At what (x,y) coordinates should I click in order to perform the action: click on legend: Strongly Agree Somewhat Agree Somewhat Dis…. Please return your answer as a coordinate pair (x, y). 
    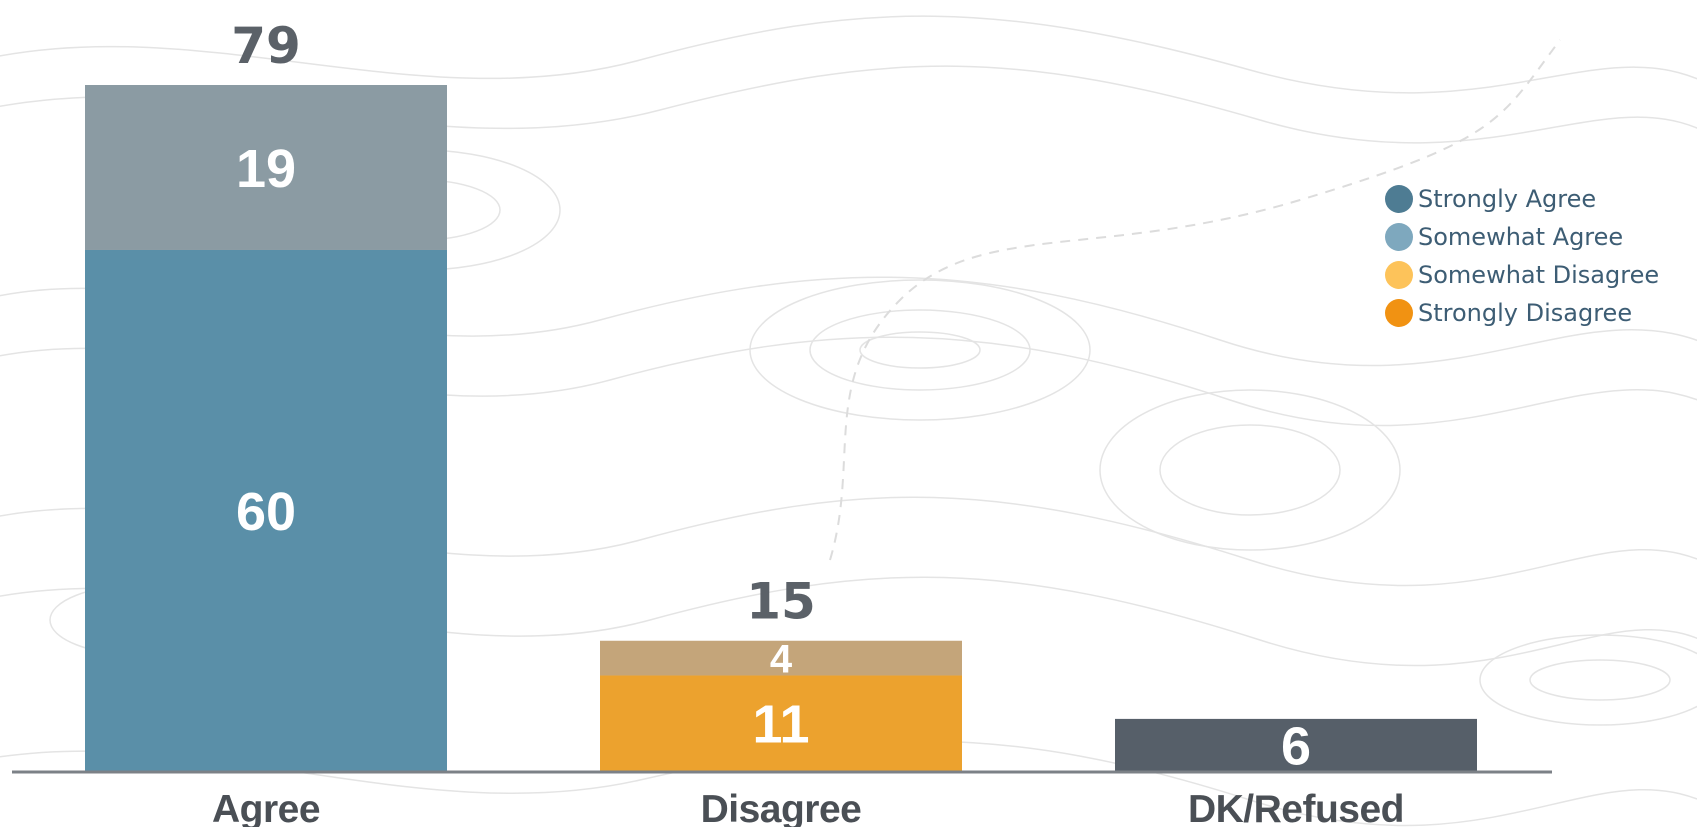
    Looking at the image, I should click on (1522, 256).